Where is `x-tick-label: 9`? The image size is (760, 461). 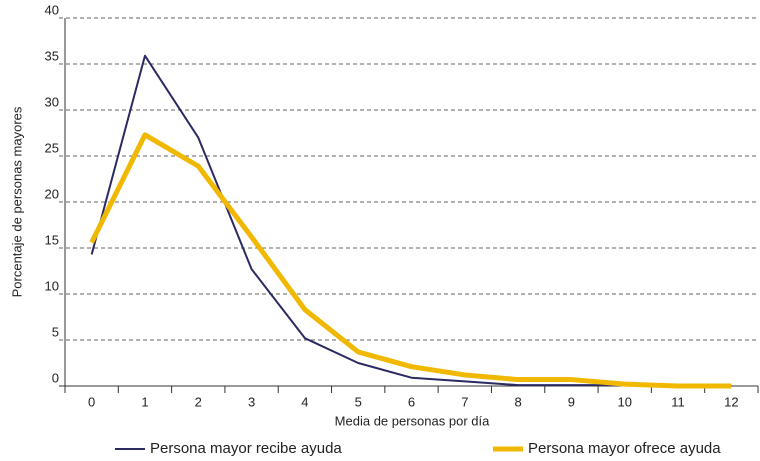
x-tick-label: 9 is located at coordinates (571, 401).